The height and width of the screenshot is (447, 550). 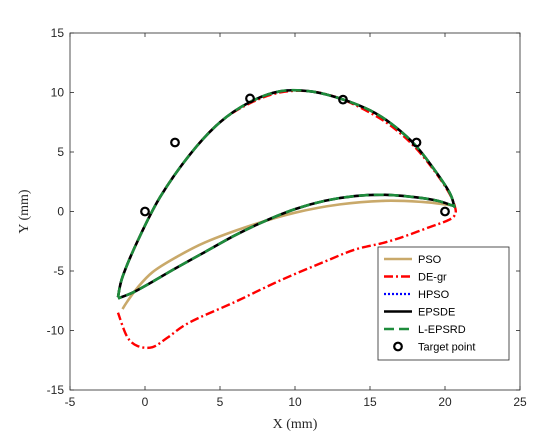 What do you see at coordinates (24, 211) in the screenshot?
I see `y-axis-label: Y (mm)` at bounding box center [24, 211].